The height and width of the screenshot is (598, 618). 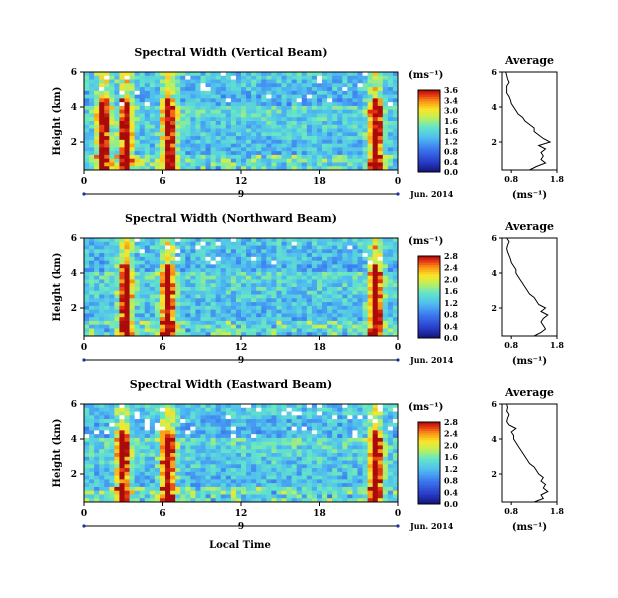 I want to click on colorbar-tick-label: 3.0, so click(x=451, y=111).